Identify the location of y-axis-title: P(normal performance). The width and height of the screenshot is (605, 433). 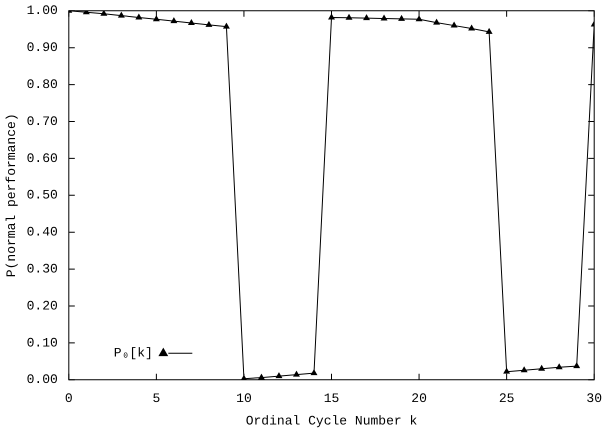
(12, 195).